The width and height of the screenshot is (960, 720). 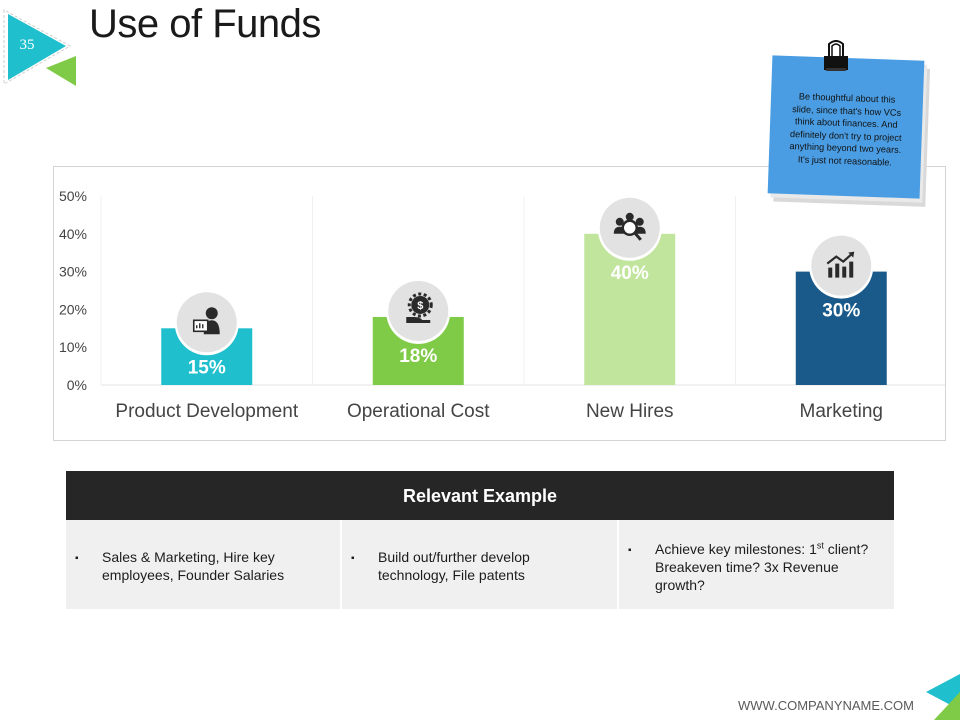 I want to click on y-tick-label: 50%, so click(x=73, y=196).